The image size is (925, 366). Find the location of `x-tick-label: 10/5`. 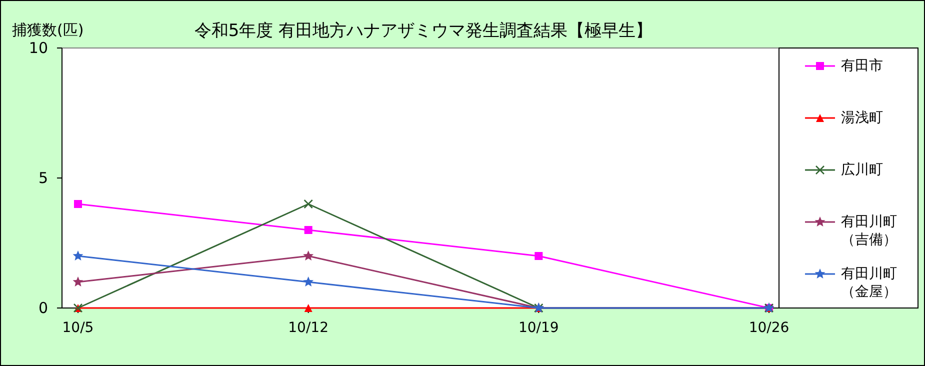

x-tick-label: 10/5 is located at coordinates (78, 328).